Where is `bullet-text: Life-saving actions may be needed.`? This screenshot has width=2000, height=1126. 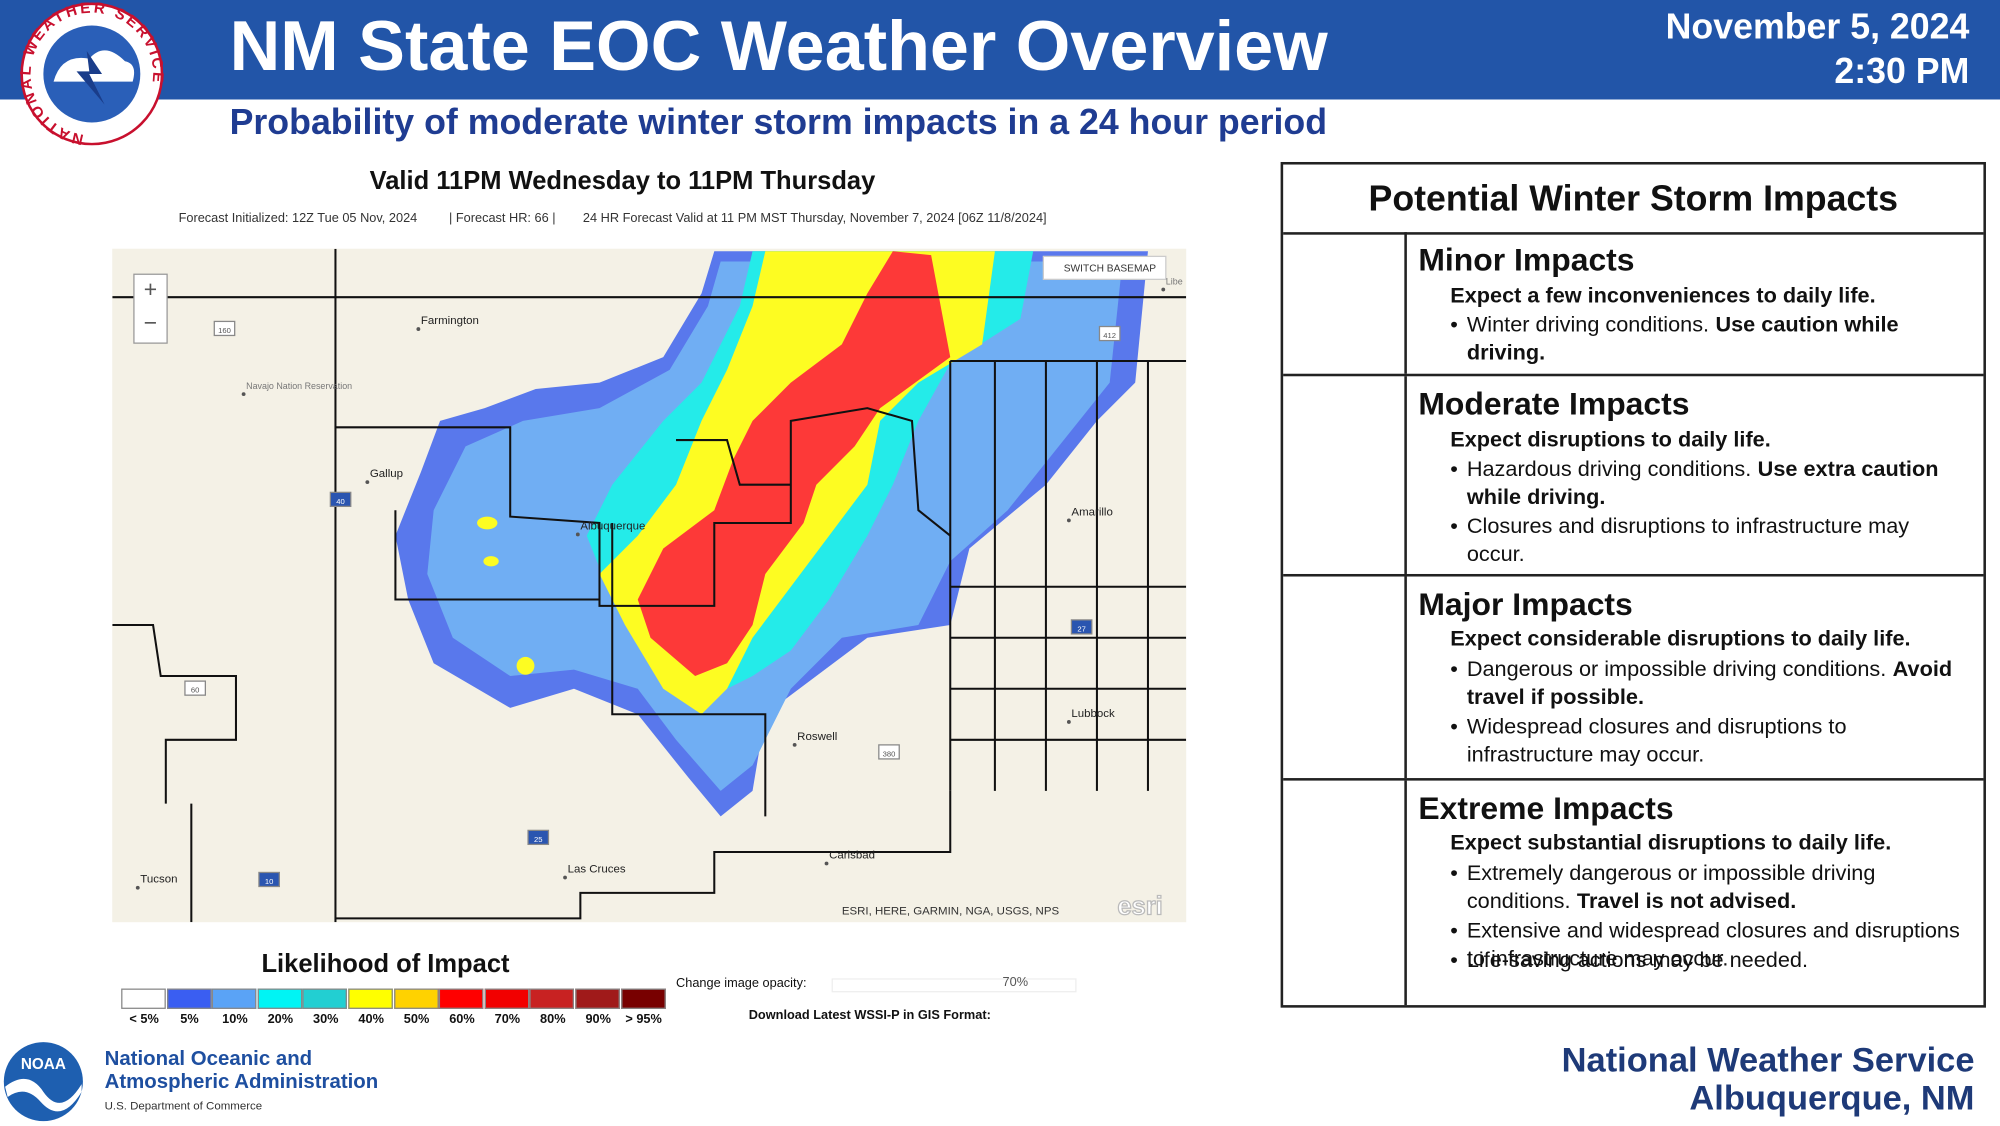 bullet-text: Life-saving actions may be needed. is located at coordinates (1637, 959).